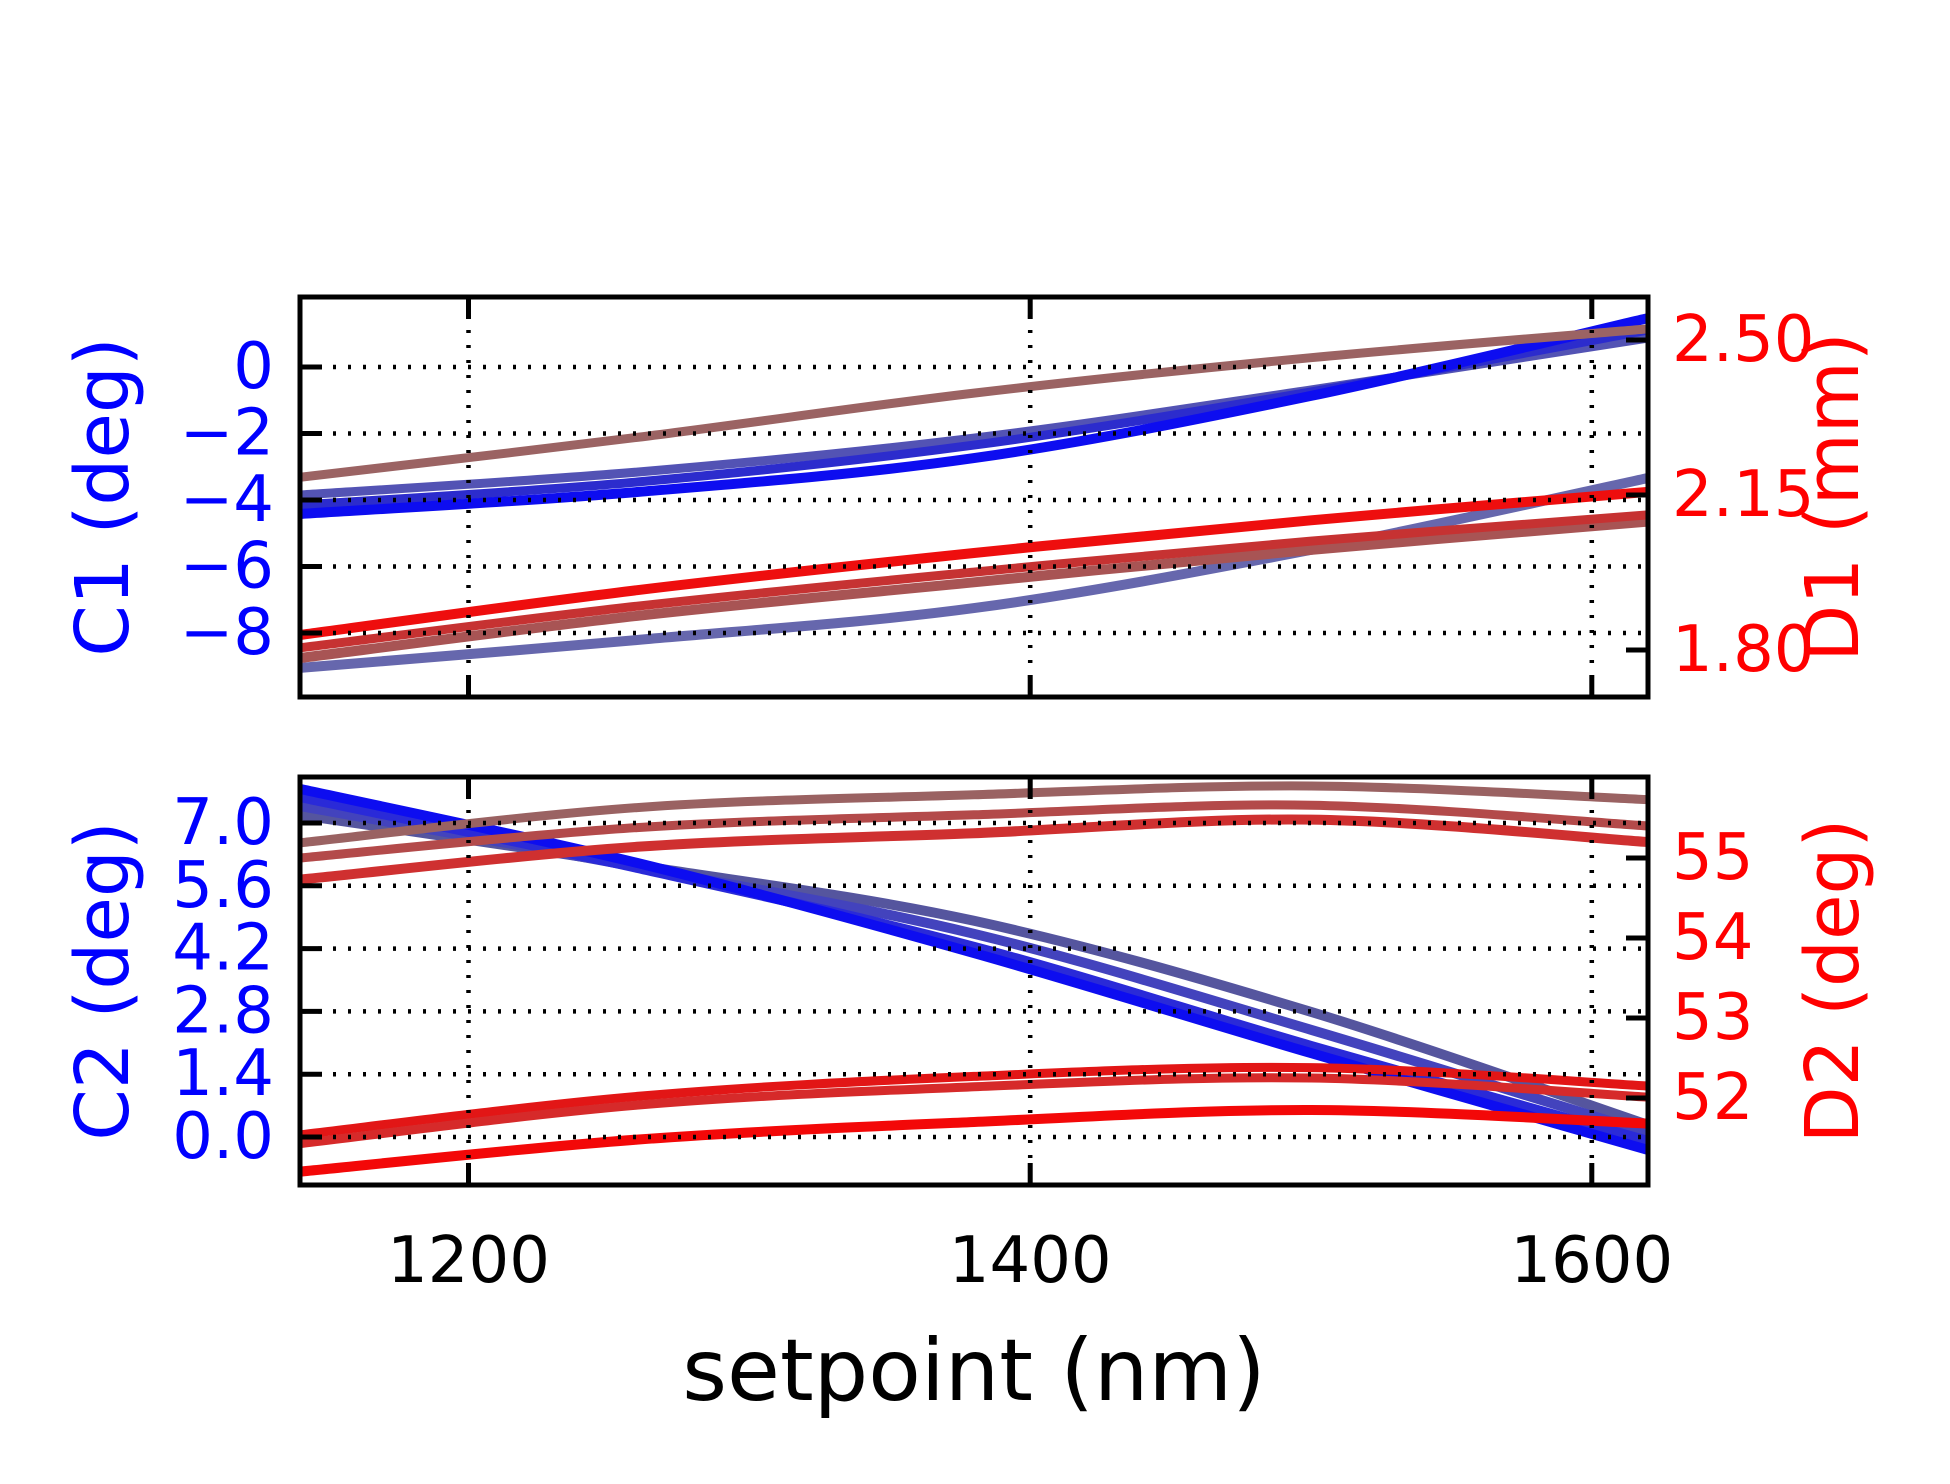 This screenshot has height=1484, width=1950. What do you see at coordinates (1712, 1018) in the screenshot?
I see `d2-tick-2: 53` at bounding box center [1712, 1018].